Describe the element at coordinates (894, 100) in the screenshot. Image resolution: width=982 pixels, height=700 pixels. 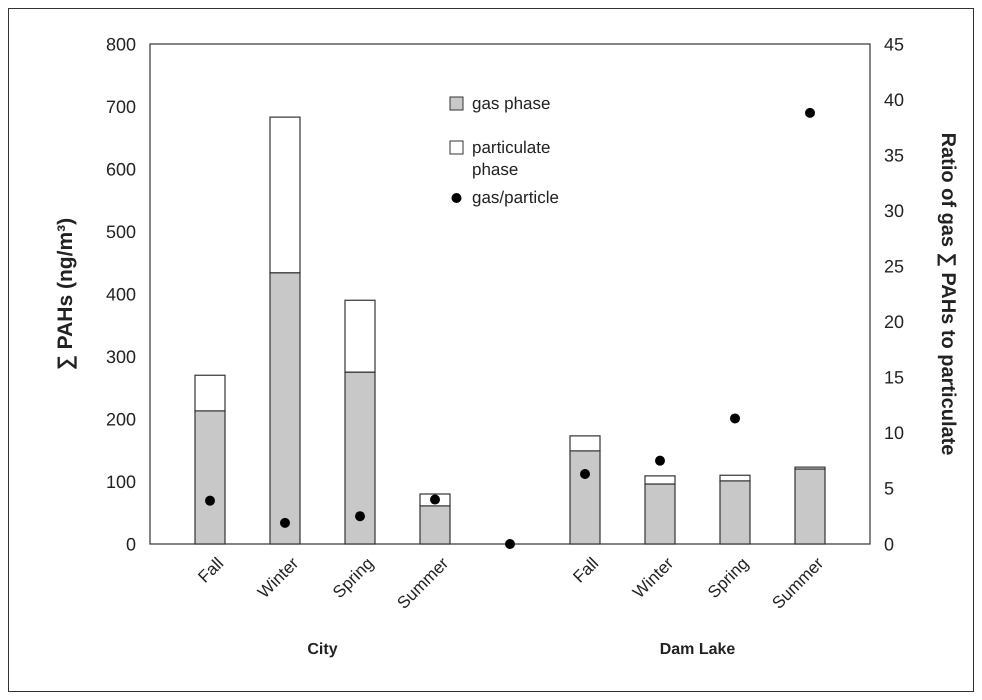
I see `y2-tick-label: 40` at that location.